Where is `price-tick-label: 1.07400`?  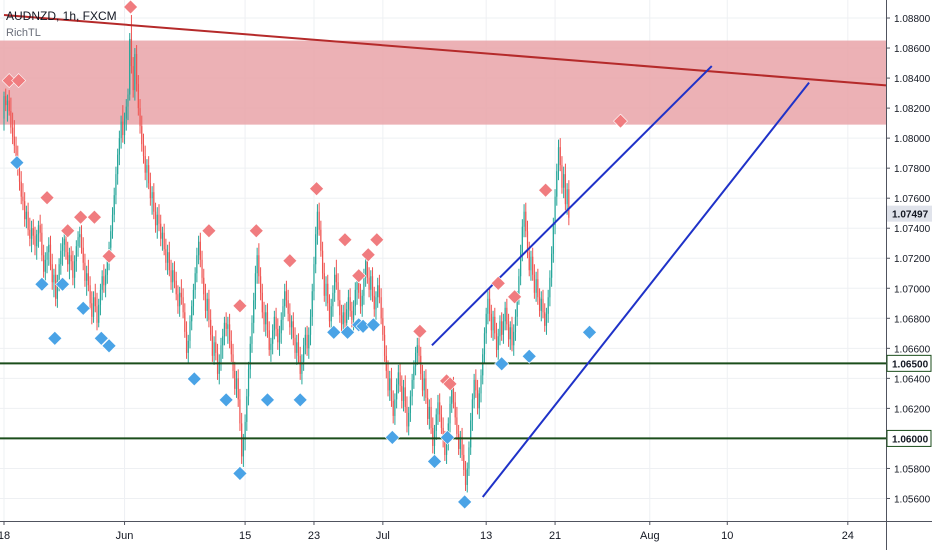 price-tick-label: 1.07400 is located at coordinates (912, 229).